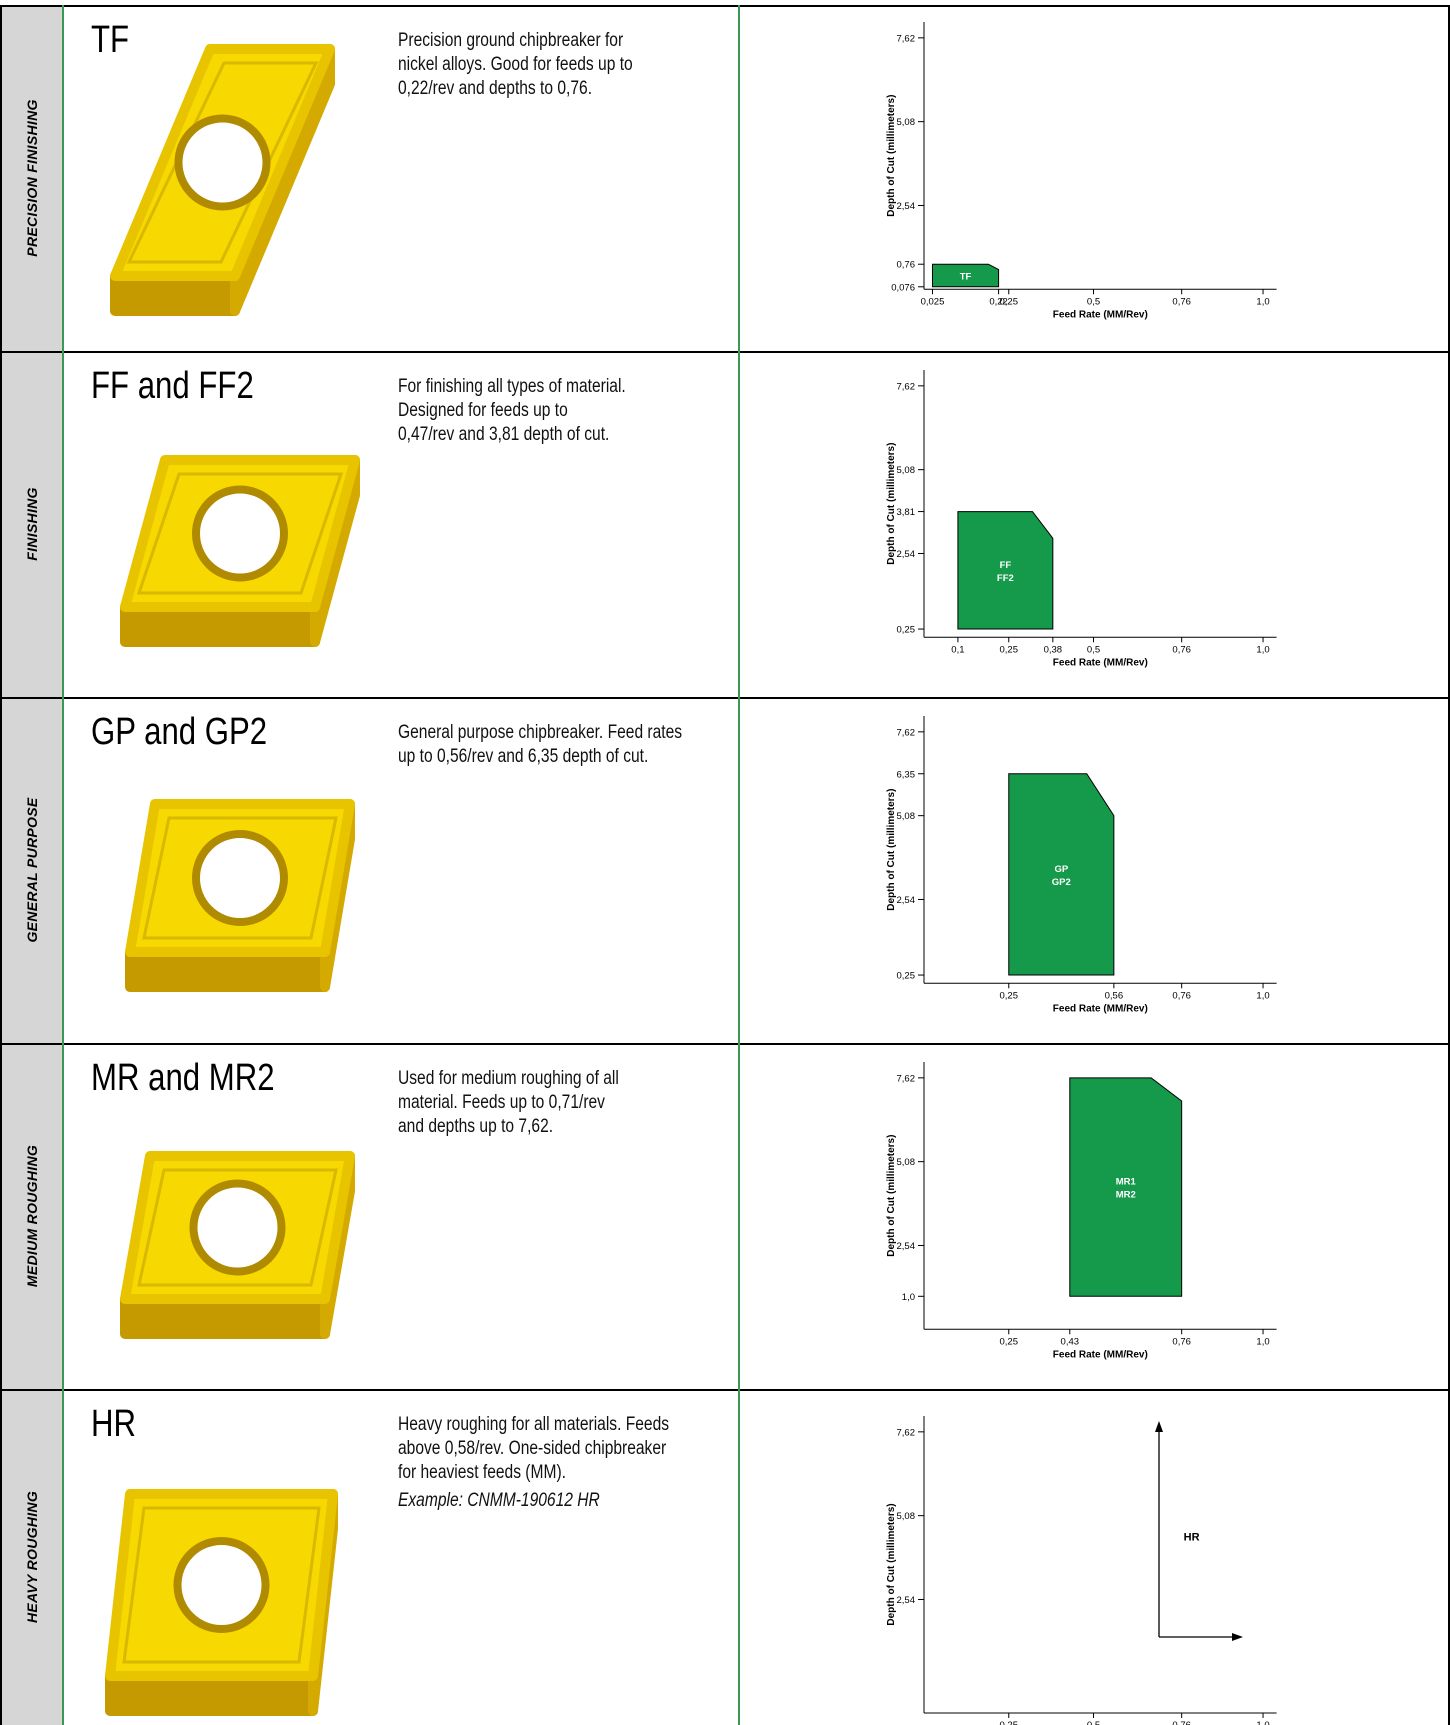 This screenshot has height=1725, width=1450. Describe the element at coordinates (906, 265) in the screenshot. I see `y-tick-label: 0,76` at that location.